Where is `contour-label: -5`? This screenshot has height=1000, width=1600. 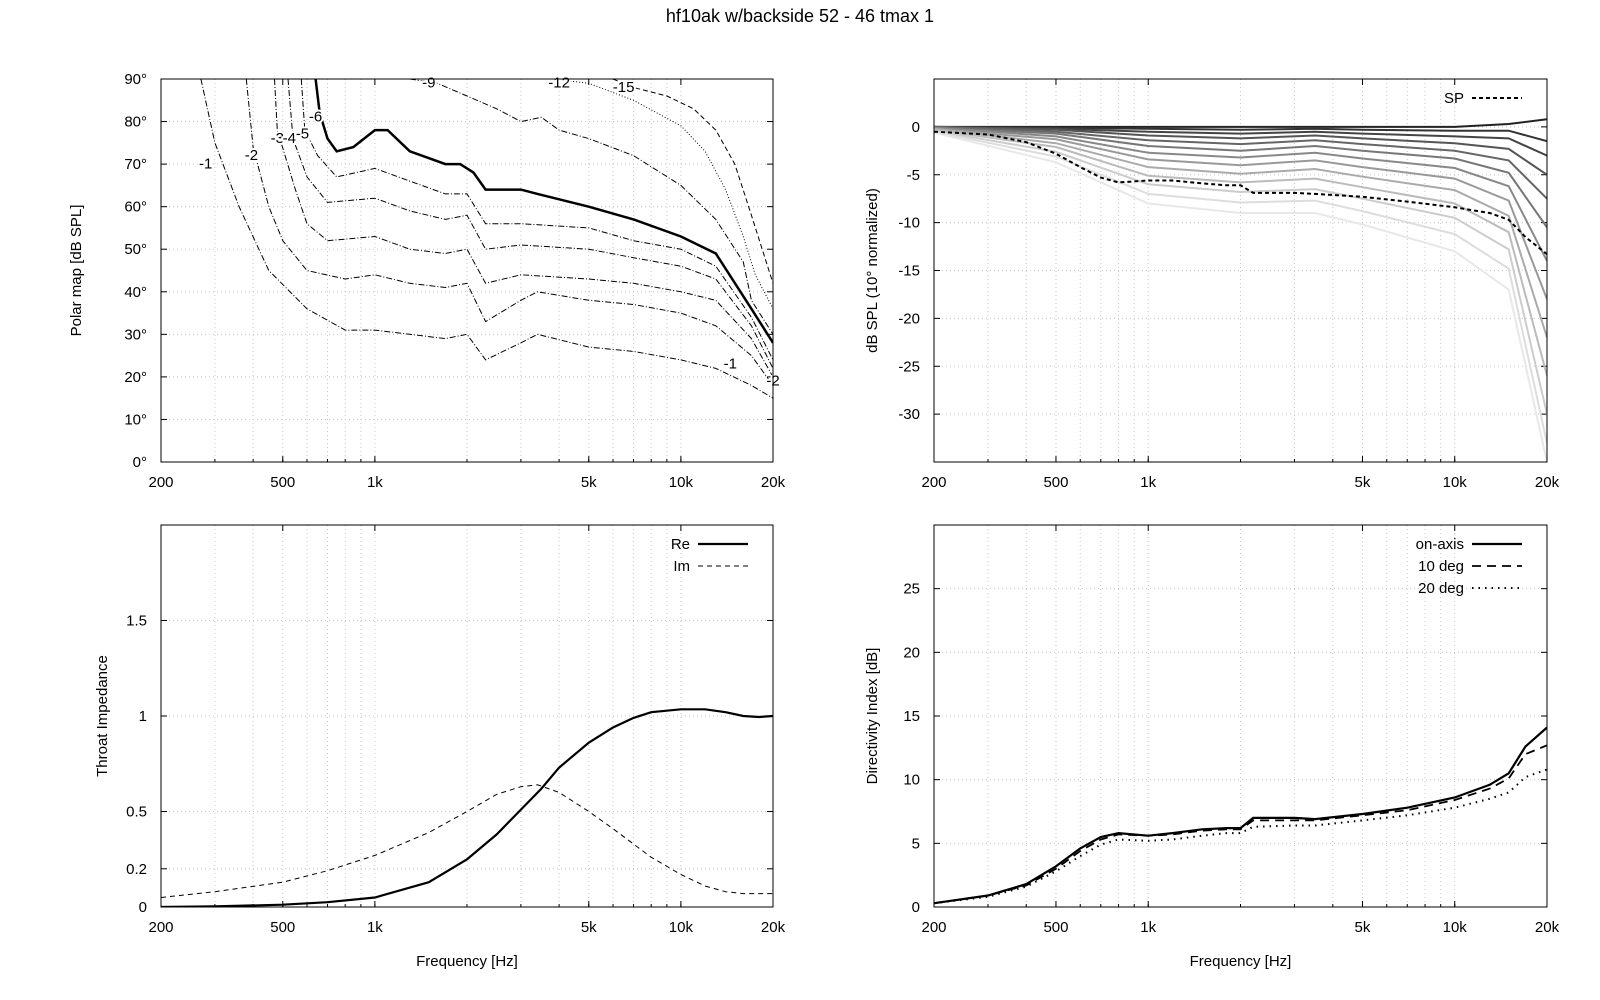
contour-label: -5 is located at coordinates (302, 134).